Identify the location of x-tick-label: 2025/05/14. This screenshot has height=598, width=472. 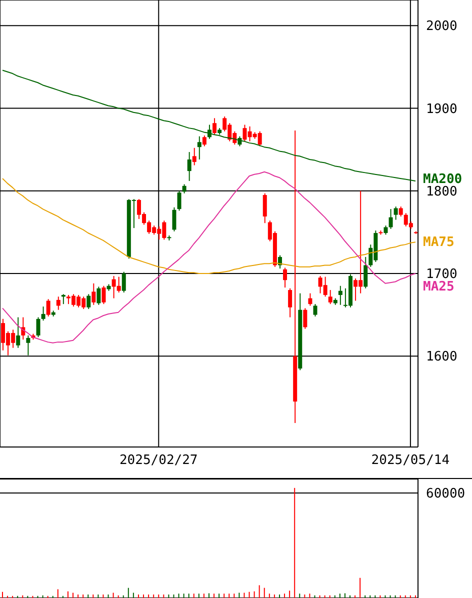
(410, 460).